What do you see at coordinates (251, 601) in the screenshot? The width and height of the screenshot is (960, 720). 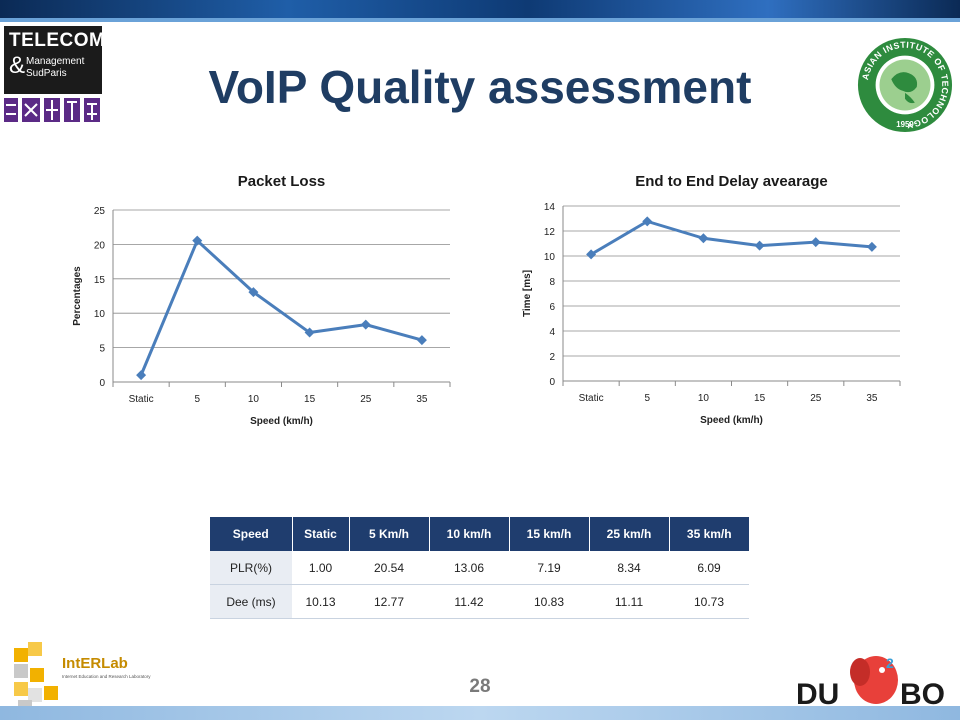 I see `table-row-header: Dee (ms)` at bounding box center [251, 601].